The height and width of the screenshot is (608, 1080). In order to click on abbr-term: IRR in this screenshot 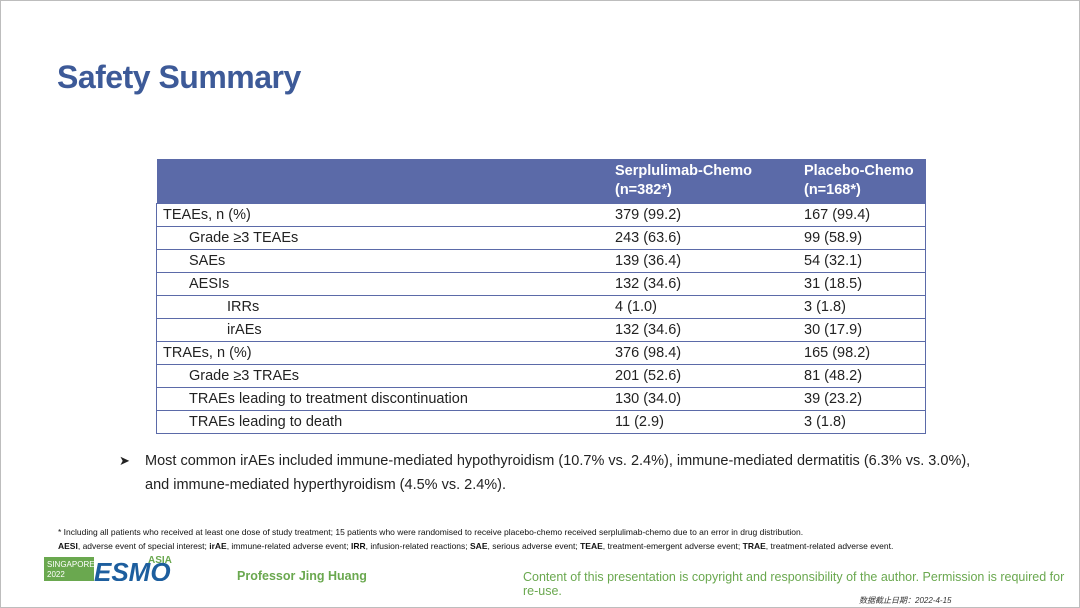, I will do `click(358, 546)`.